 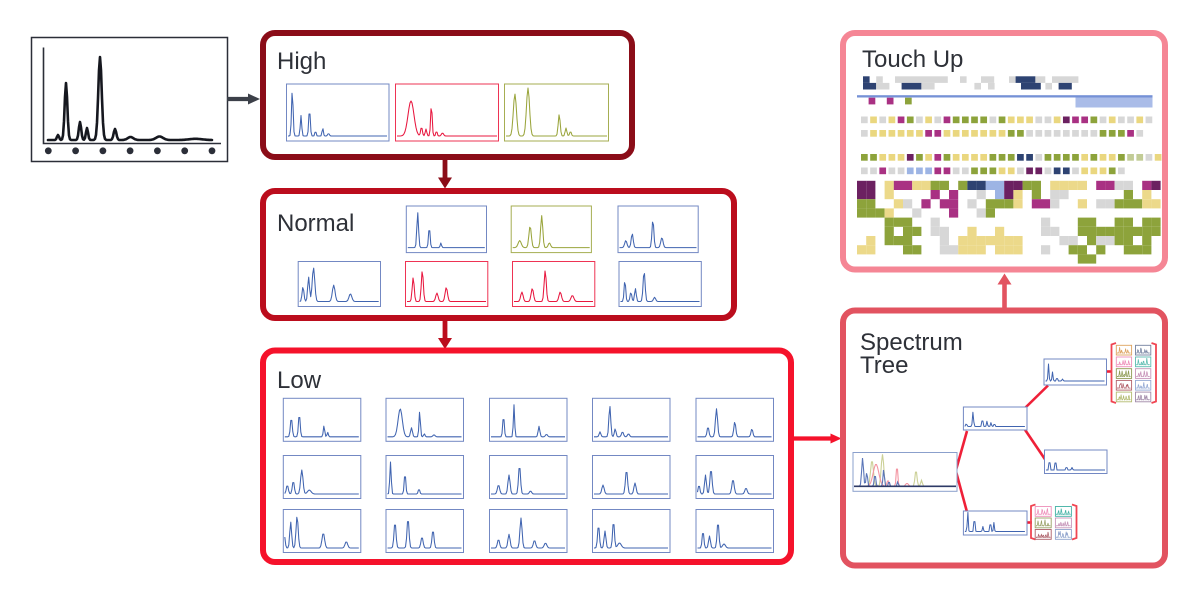 I want to click on svg-text: High, so click(x=301, y=61).